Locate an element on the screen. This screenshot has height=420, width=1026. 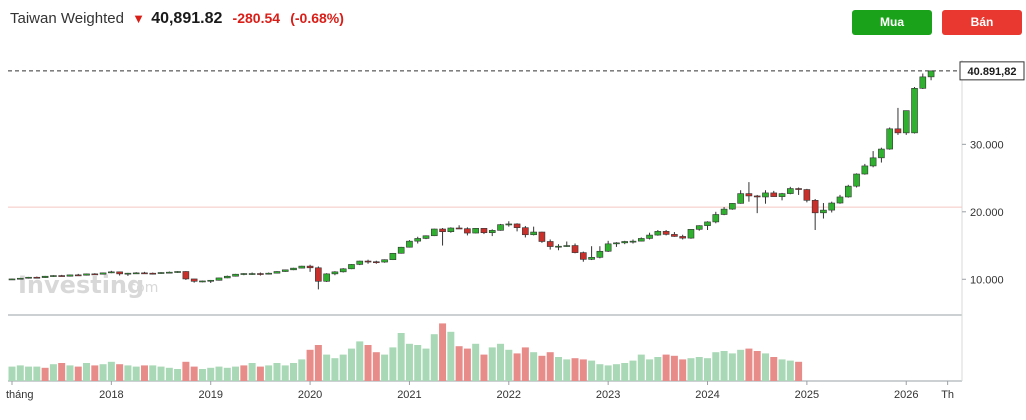
price-change-percent: (-0.68%) is located at coordinates (317, 18).